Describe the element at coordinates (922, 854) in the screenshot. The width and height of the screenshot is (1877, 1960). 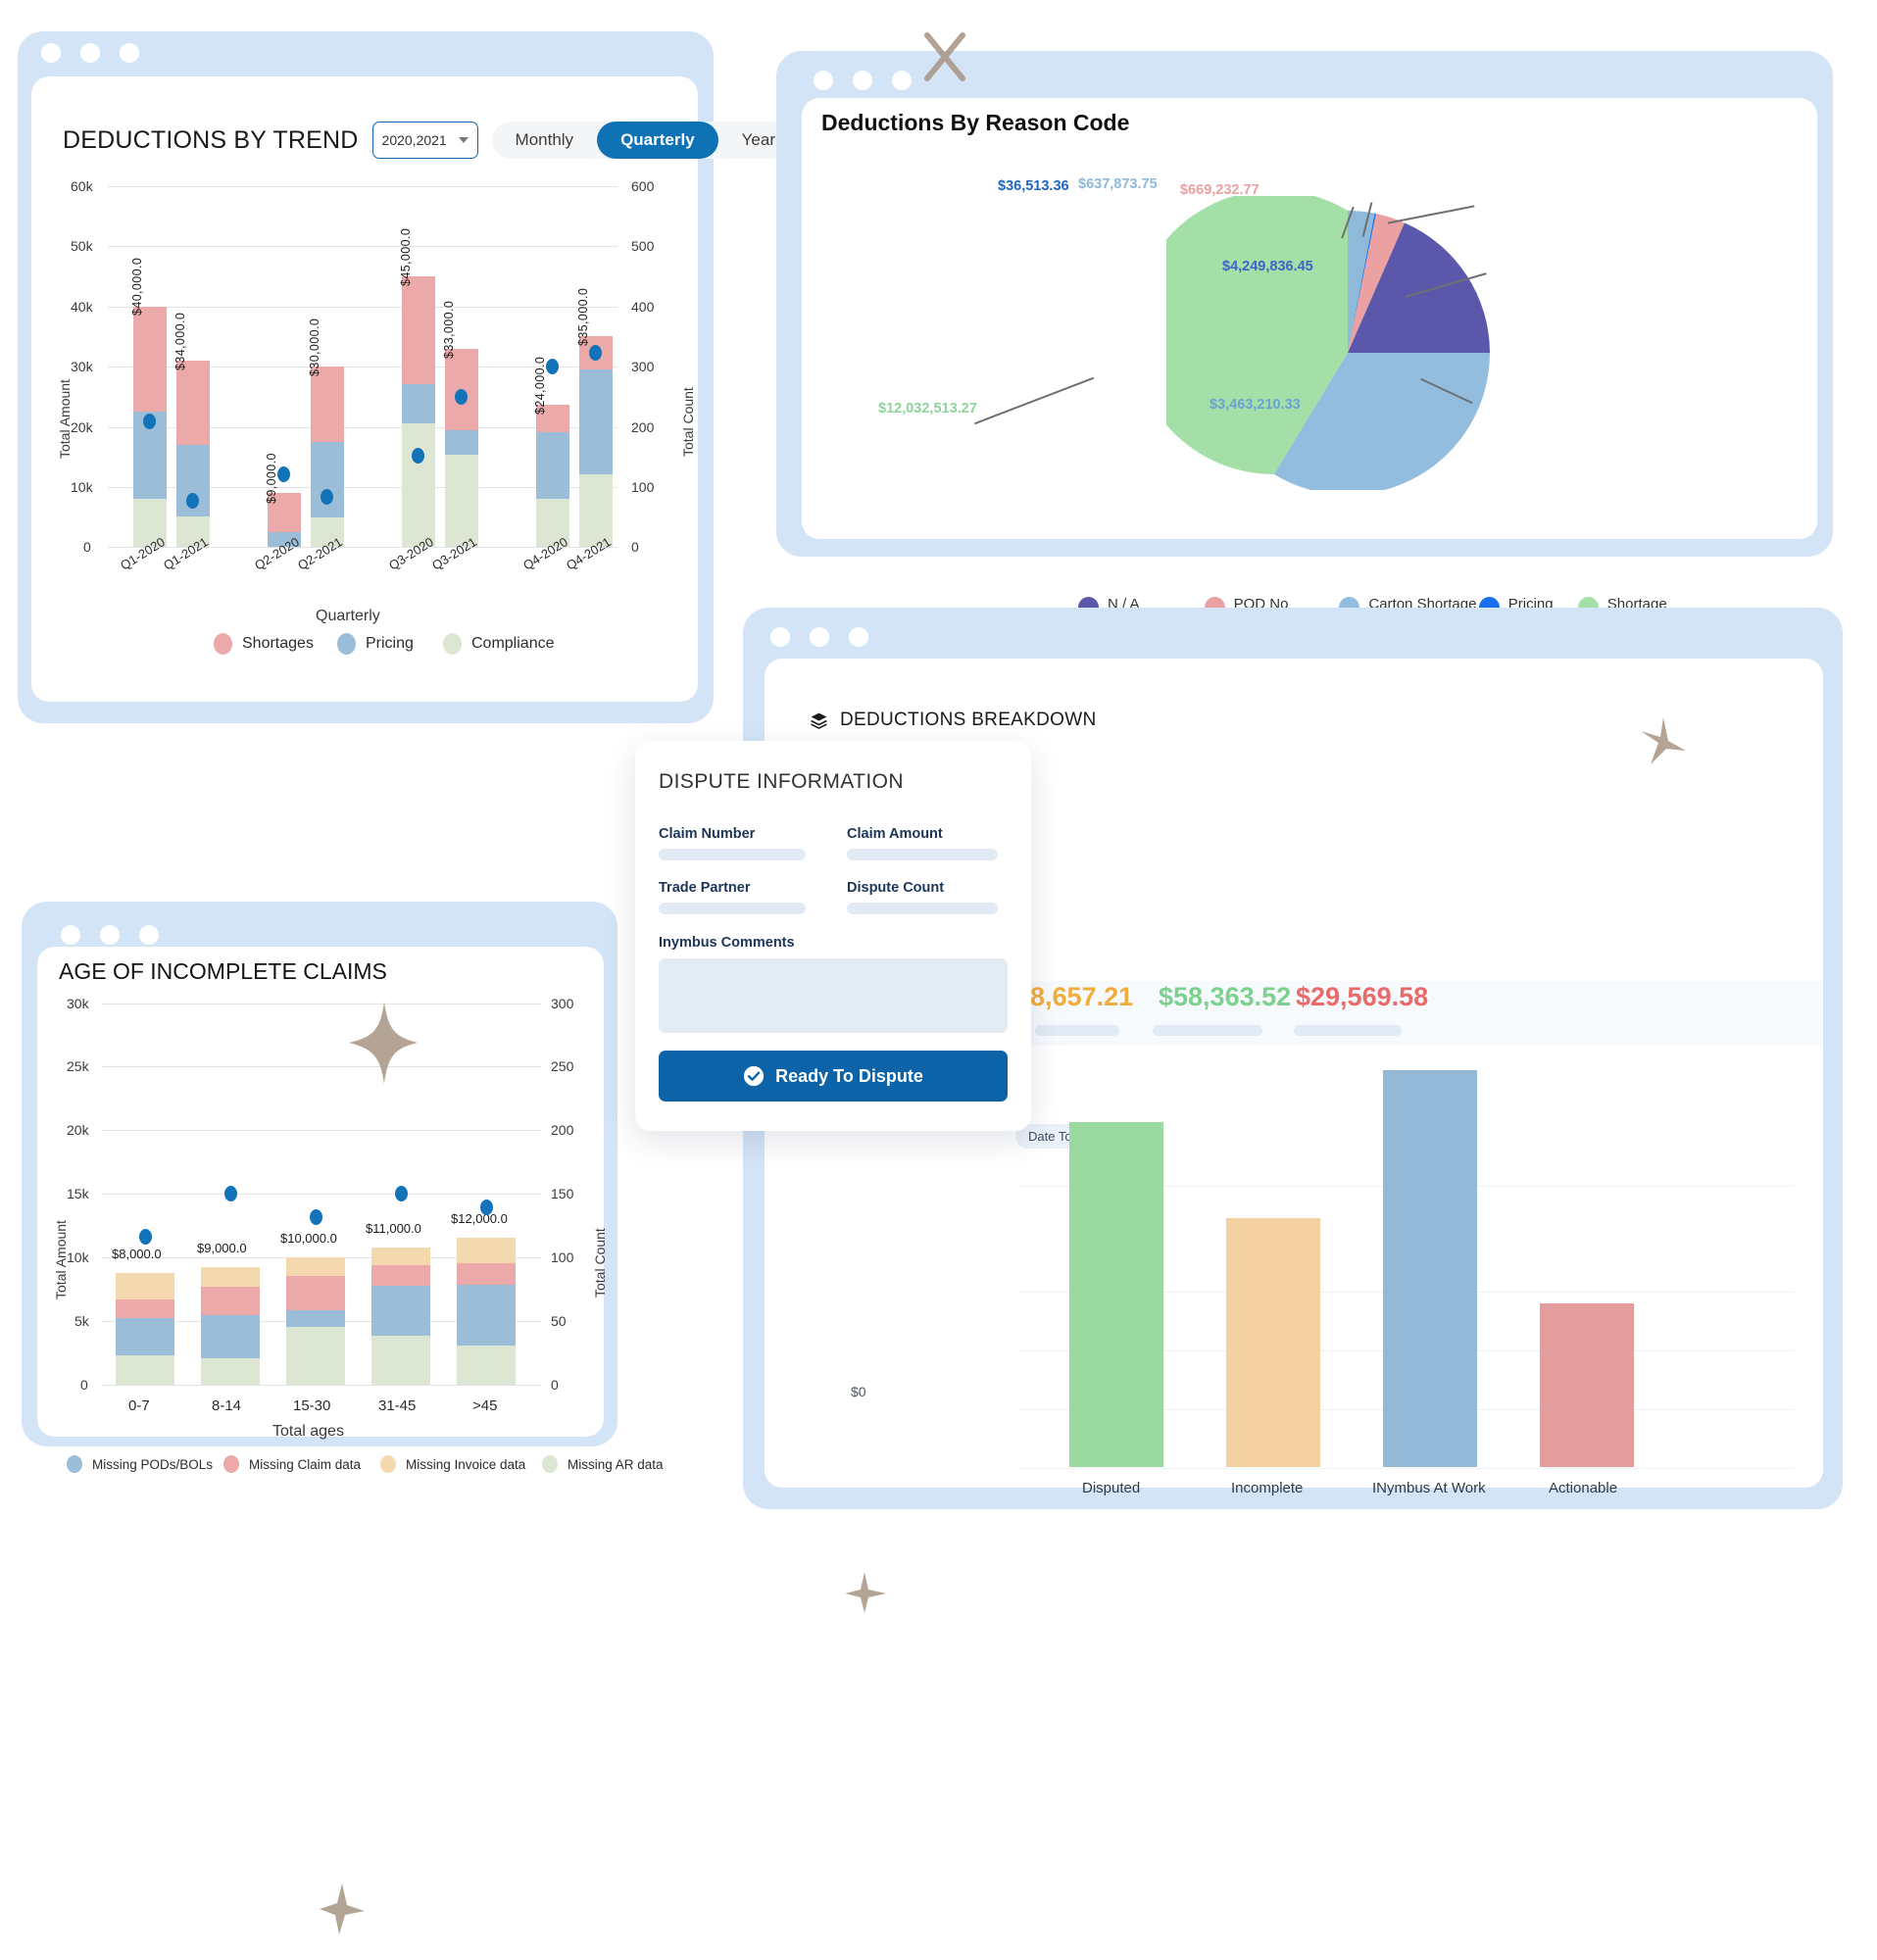
I see `claim-amount-input` at that location.